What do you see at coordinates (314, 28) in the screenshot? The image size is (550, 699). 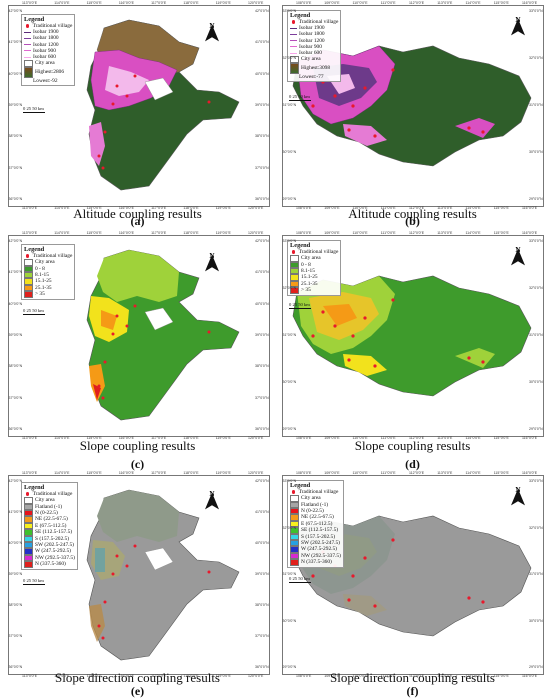 I see `legend-item: Isobar 1900` at bounding box center [314, 28].